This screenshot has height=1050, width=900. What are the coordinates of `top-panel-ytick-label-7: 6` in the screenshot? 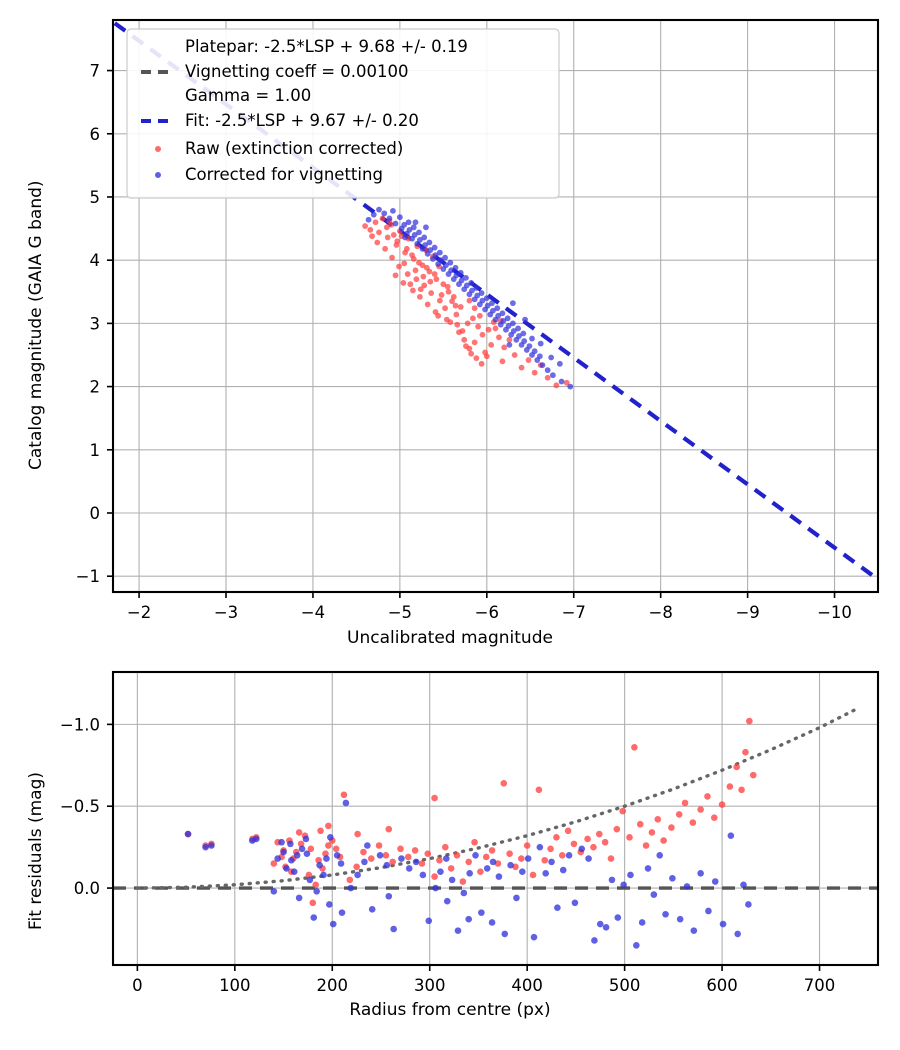 It's located at (95, 134).